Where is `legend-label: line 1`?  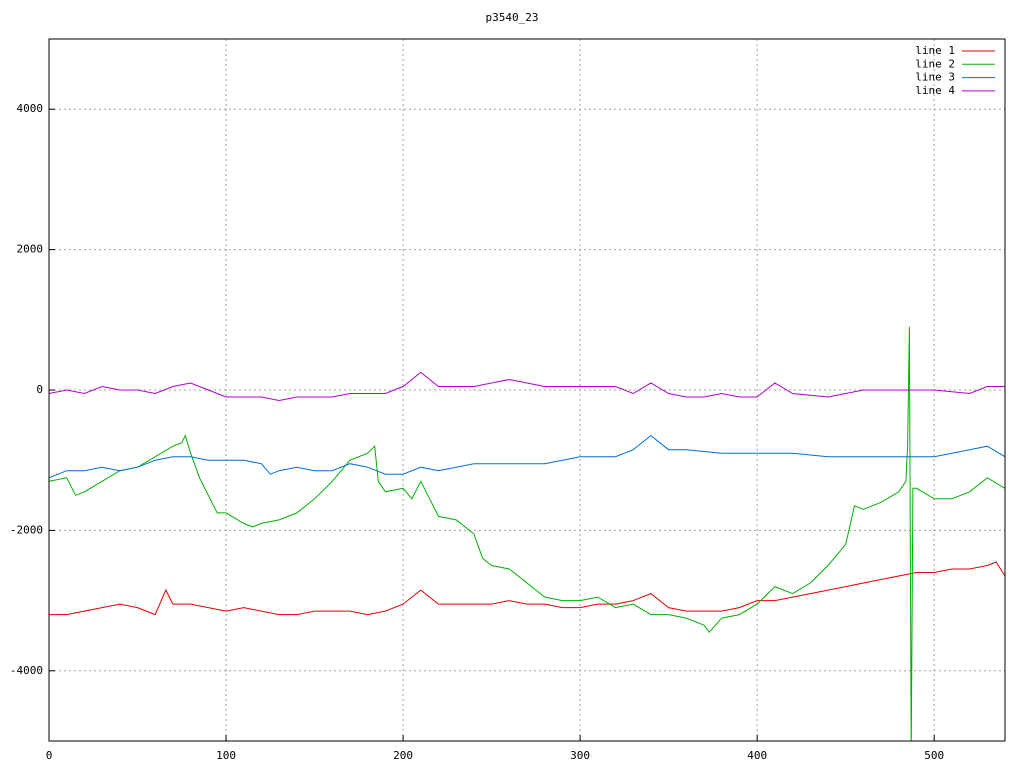 legend-label: line 1 is located at coordinates (935, 50).